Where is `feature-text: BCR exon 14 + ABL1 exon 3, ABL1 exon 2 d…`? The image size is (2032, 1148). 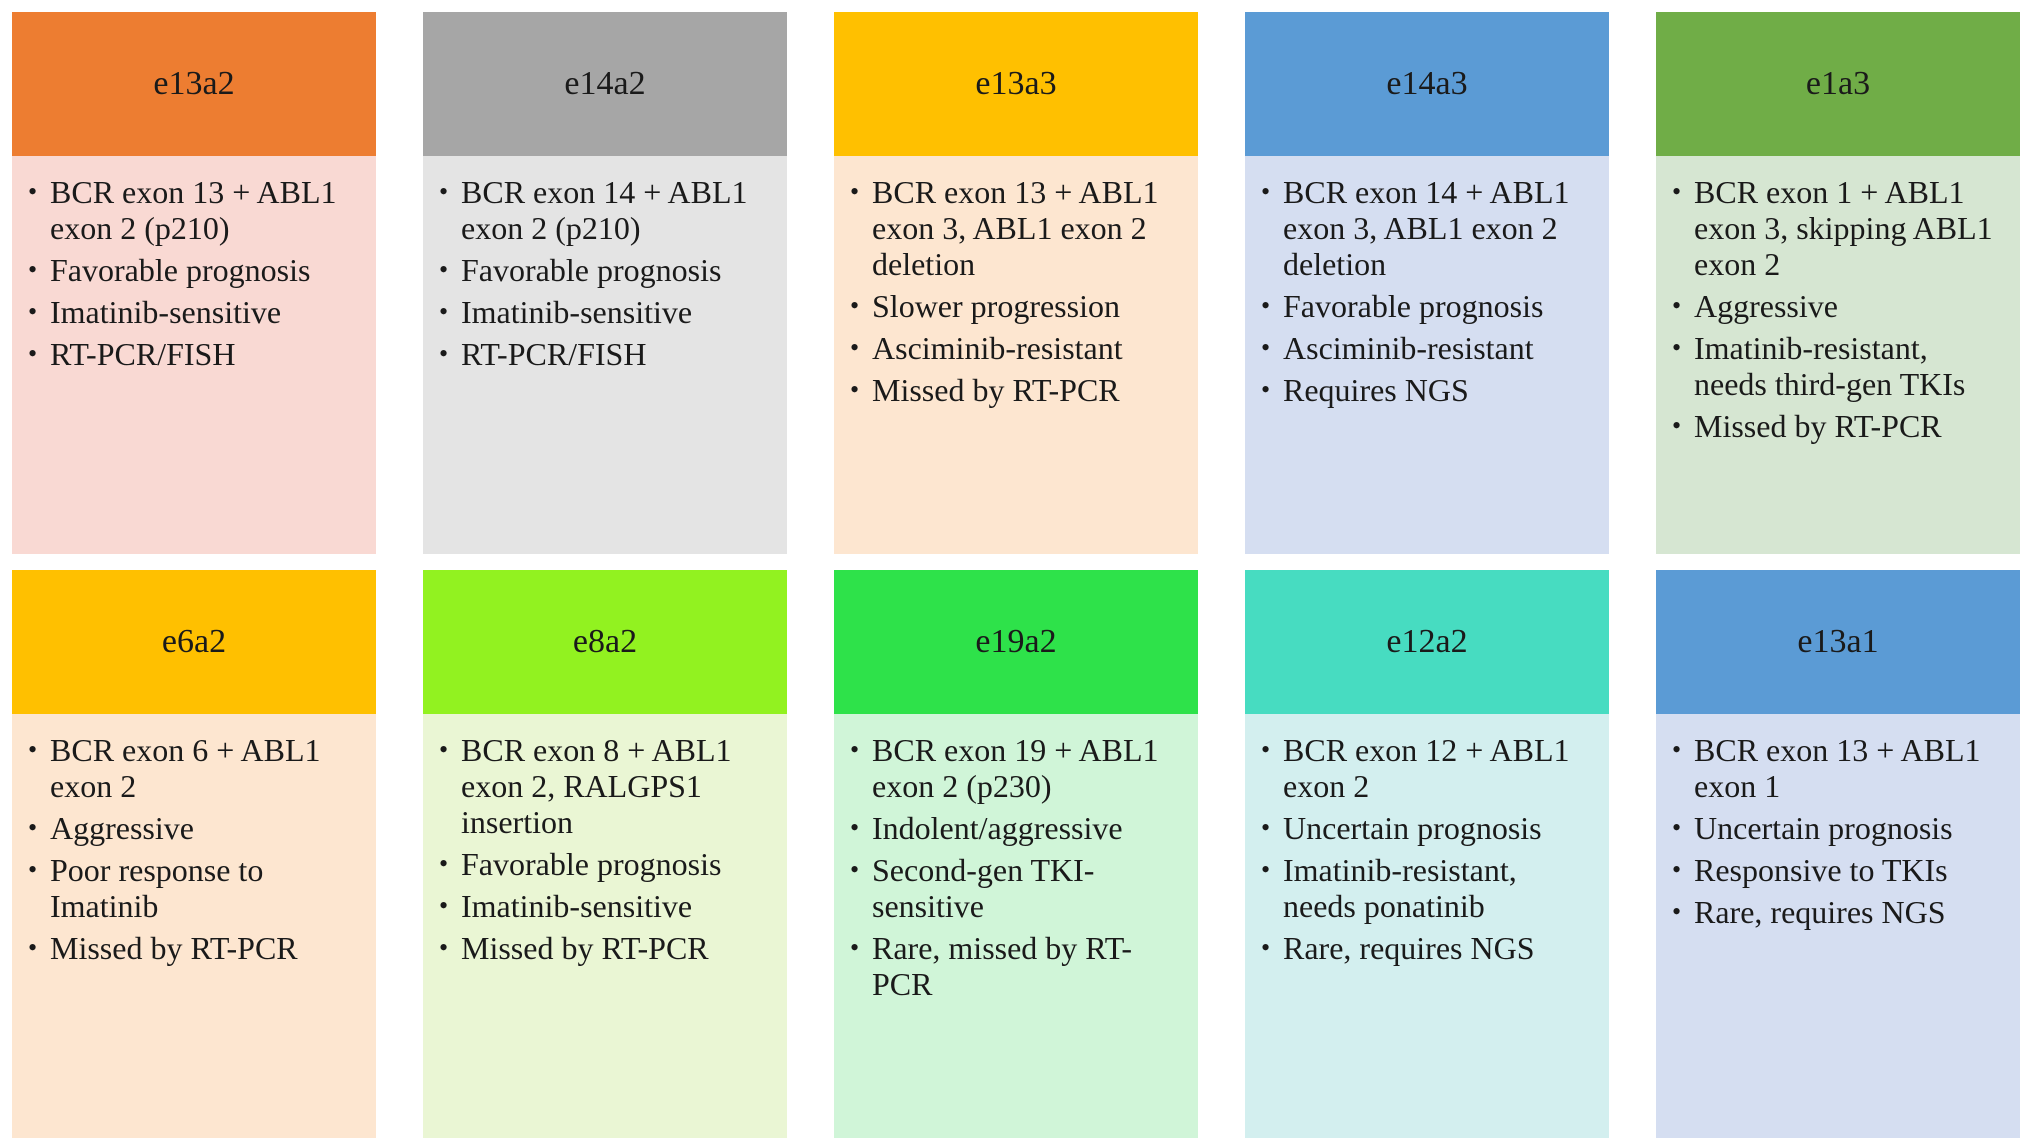 feature-text: BCR exon 14 + ABL1 exon 3, ABL1 exon 2 d… is located at coordinates (1426, 228).